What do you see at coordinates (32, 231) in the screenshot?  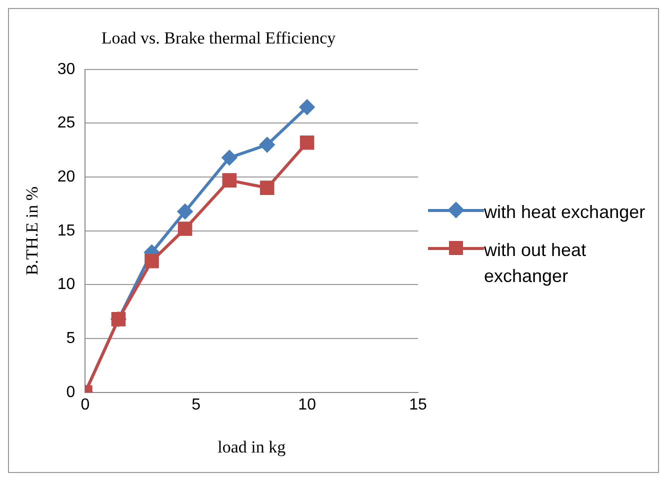 I see `y-axis-title: B.TH.E in %` at bounding box center [32, 231].